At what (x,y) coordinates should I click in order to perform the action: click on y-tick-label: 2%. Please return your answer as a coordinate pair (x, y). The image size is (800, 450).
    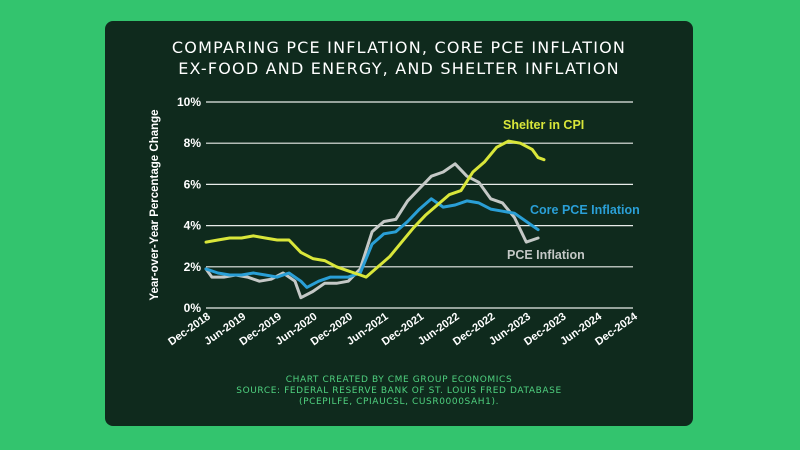
    Looking at the image, I should click on (193, 267).